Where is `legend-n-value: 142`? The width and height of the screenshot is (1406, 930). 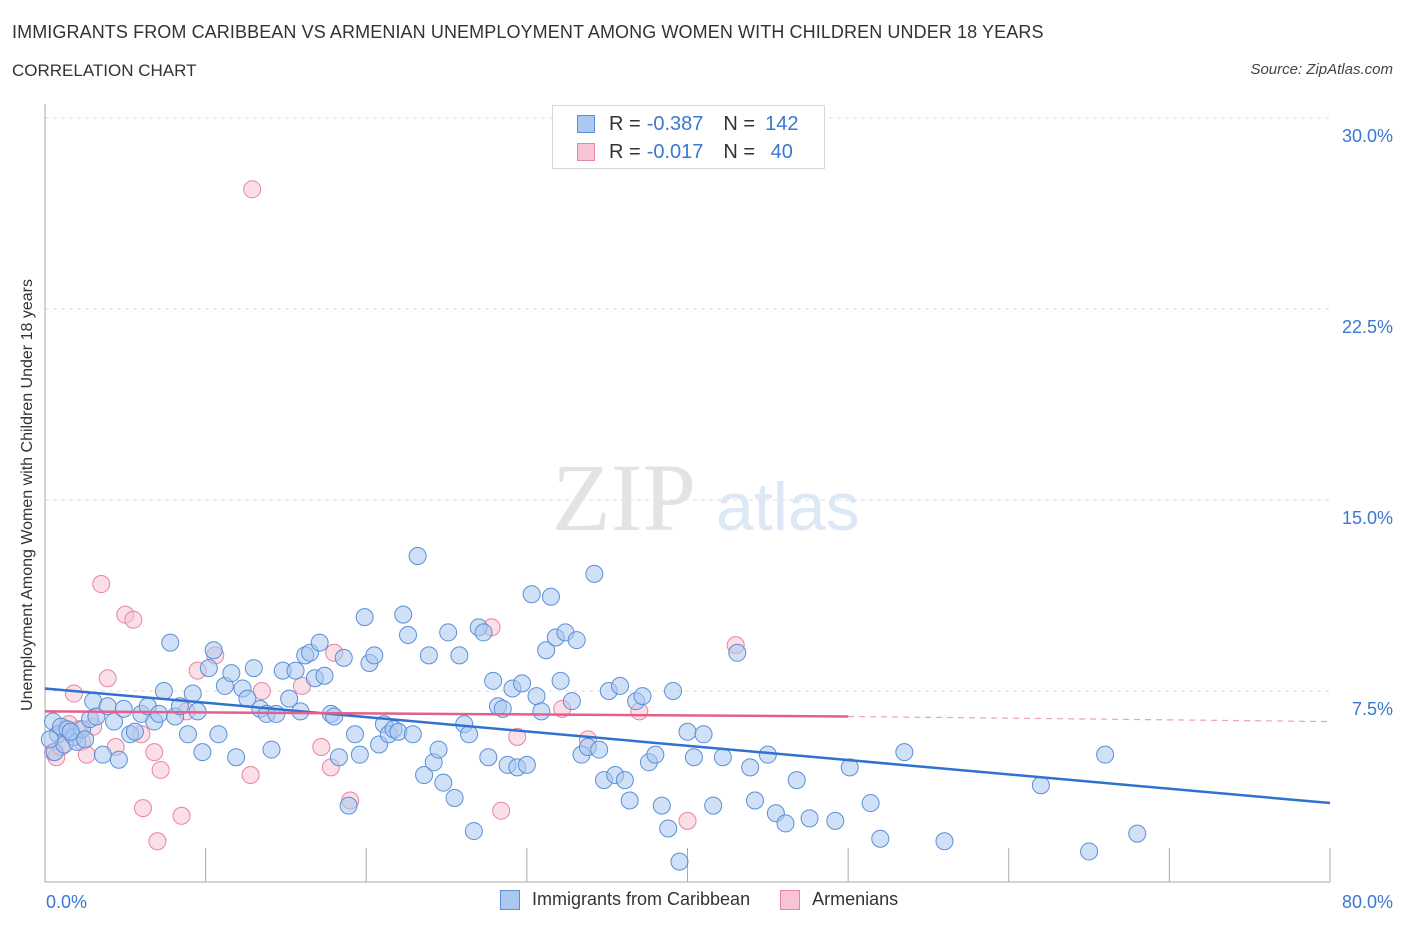 legend-n-value: 142 is located at coordinates (782, 123).